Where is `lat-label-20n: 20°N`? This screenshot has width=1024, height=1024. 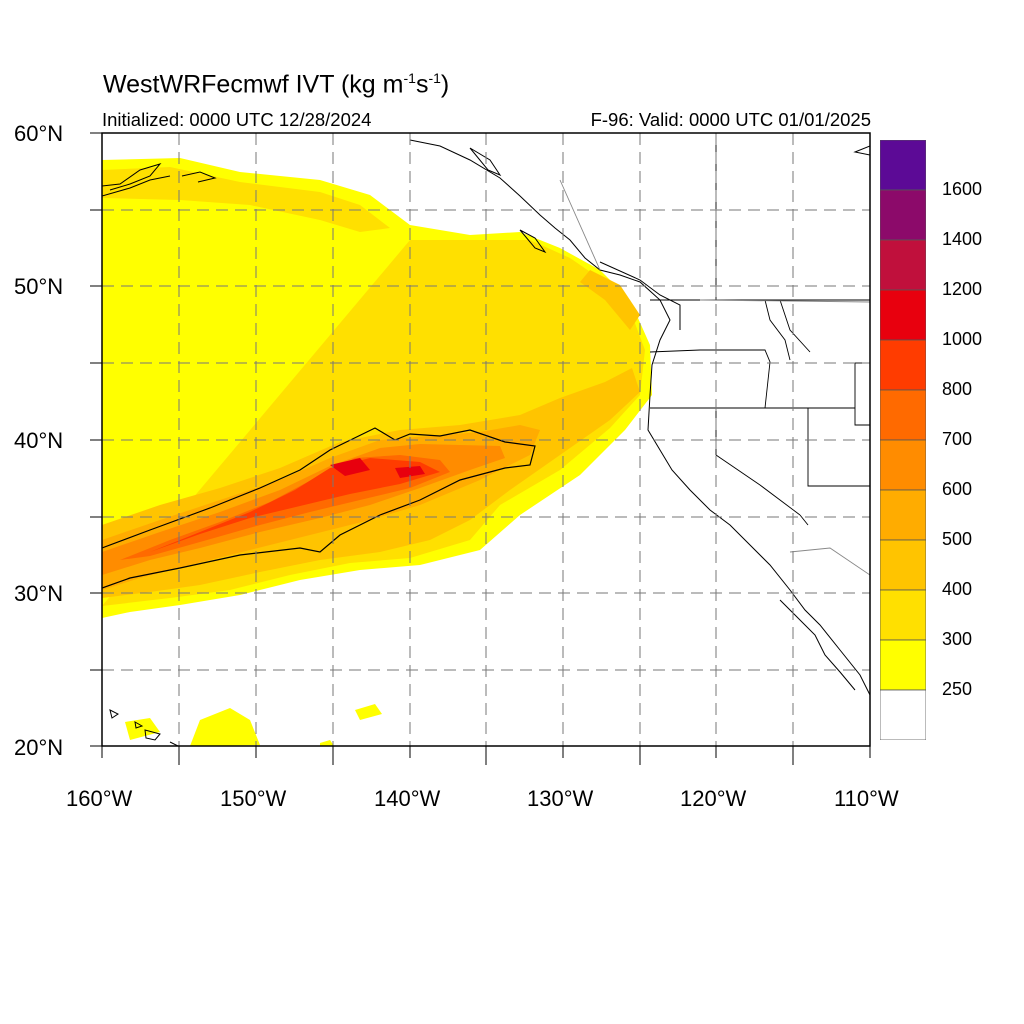
lat-label-20n: 20°N is located at coordinates (39, 747).